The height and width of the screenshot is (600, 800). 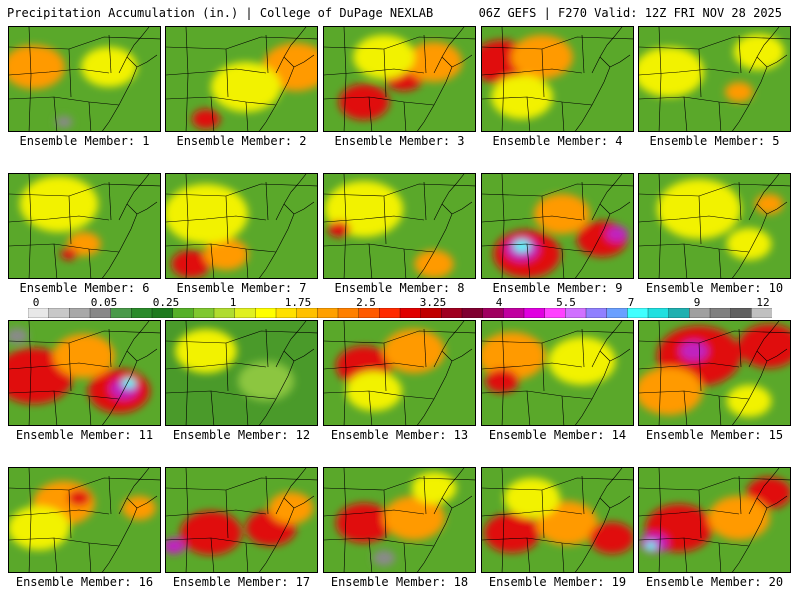 What do you see at coordinates (241, 141) in the screenshot?
I see `member-label-2: Ensemble Member: 2` at bounding box center [241, 141].